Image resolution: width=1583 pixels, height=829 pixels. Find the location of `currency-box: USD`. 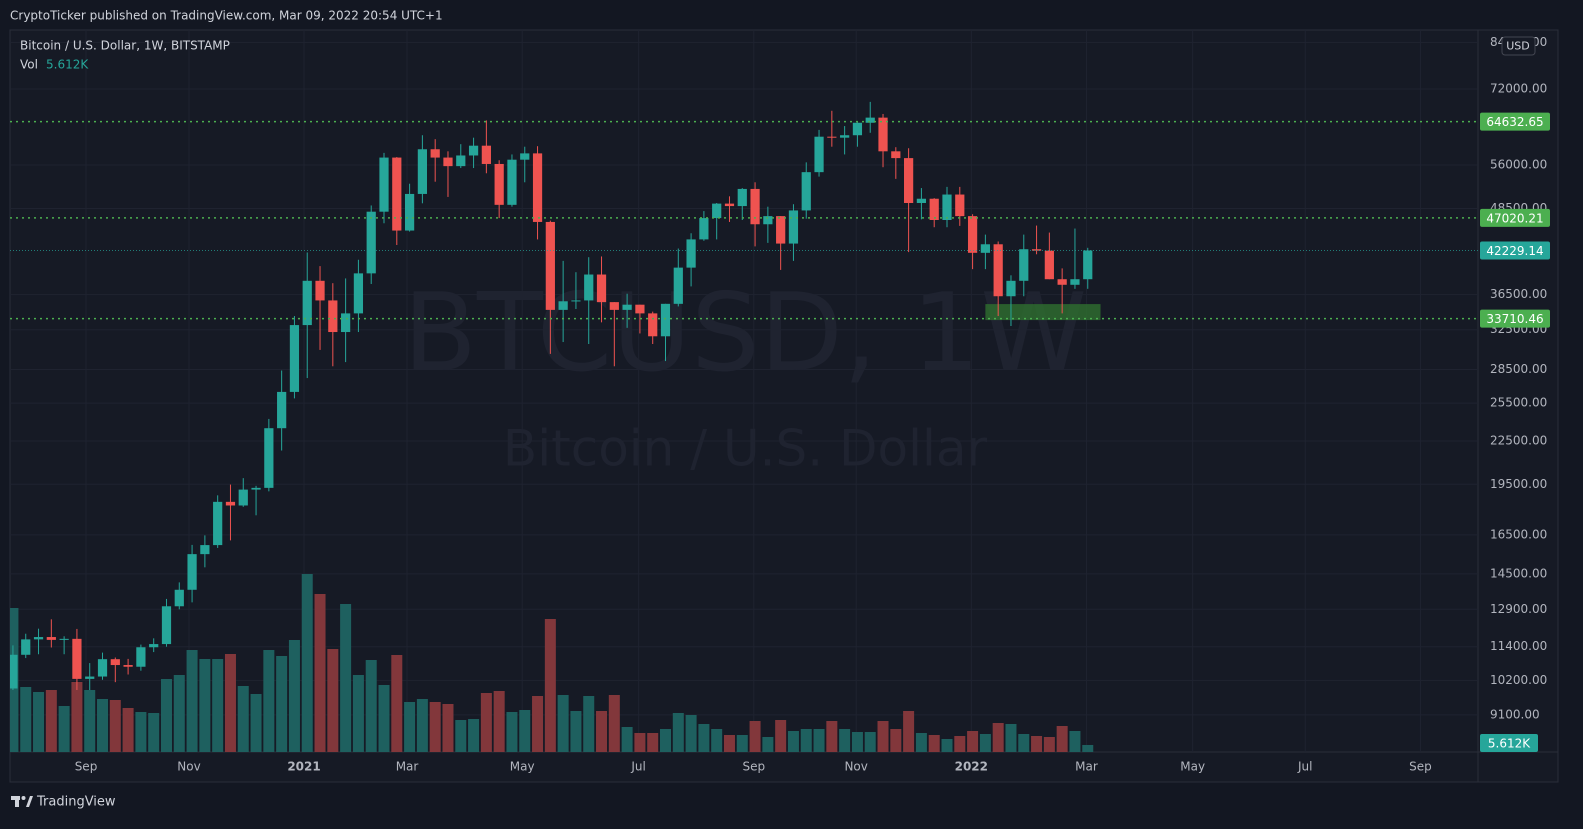

currency-box: USD is located at coordinates (1518, 46).